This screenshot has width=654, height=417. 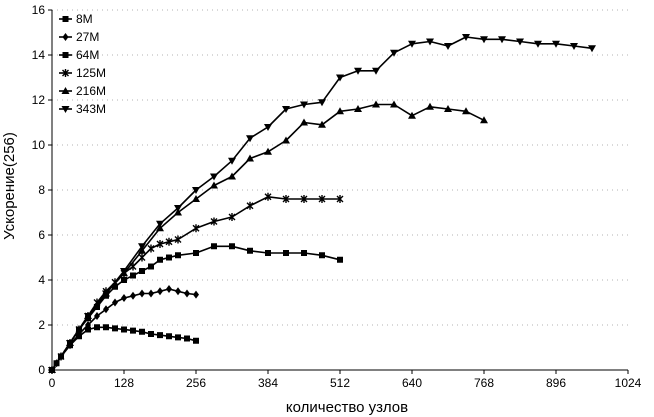 What do you see at coordinates (124, 348) in the screenshot?
I see `series-line` at bounding box center [124, 348].